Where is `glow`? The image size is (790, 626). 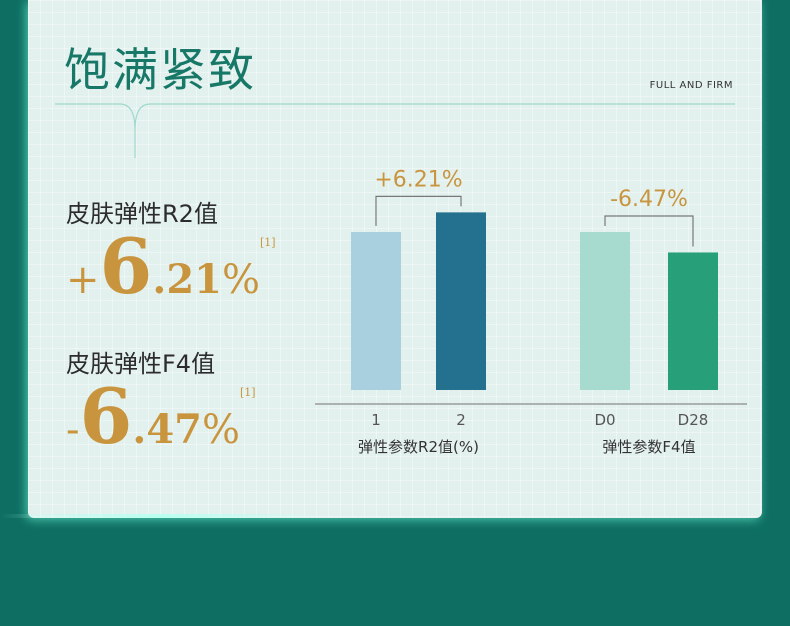 glow is located at coordinates (160, 516).